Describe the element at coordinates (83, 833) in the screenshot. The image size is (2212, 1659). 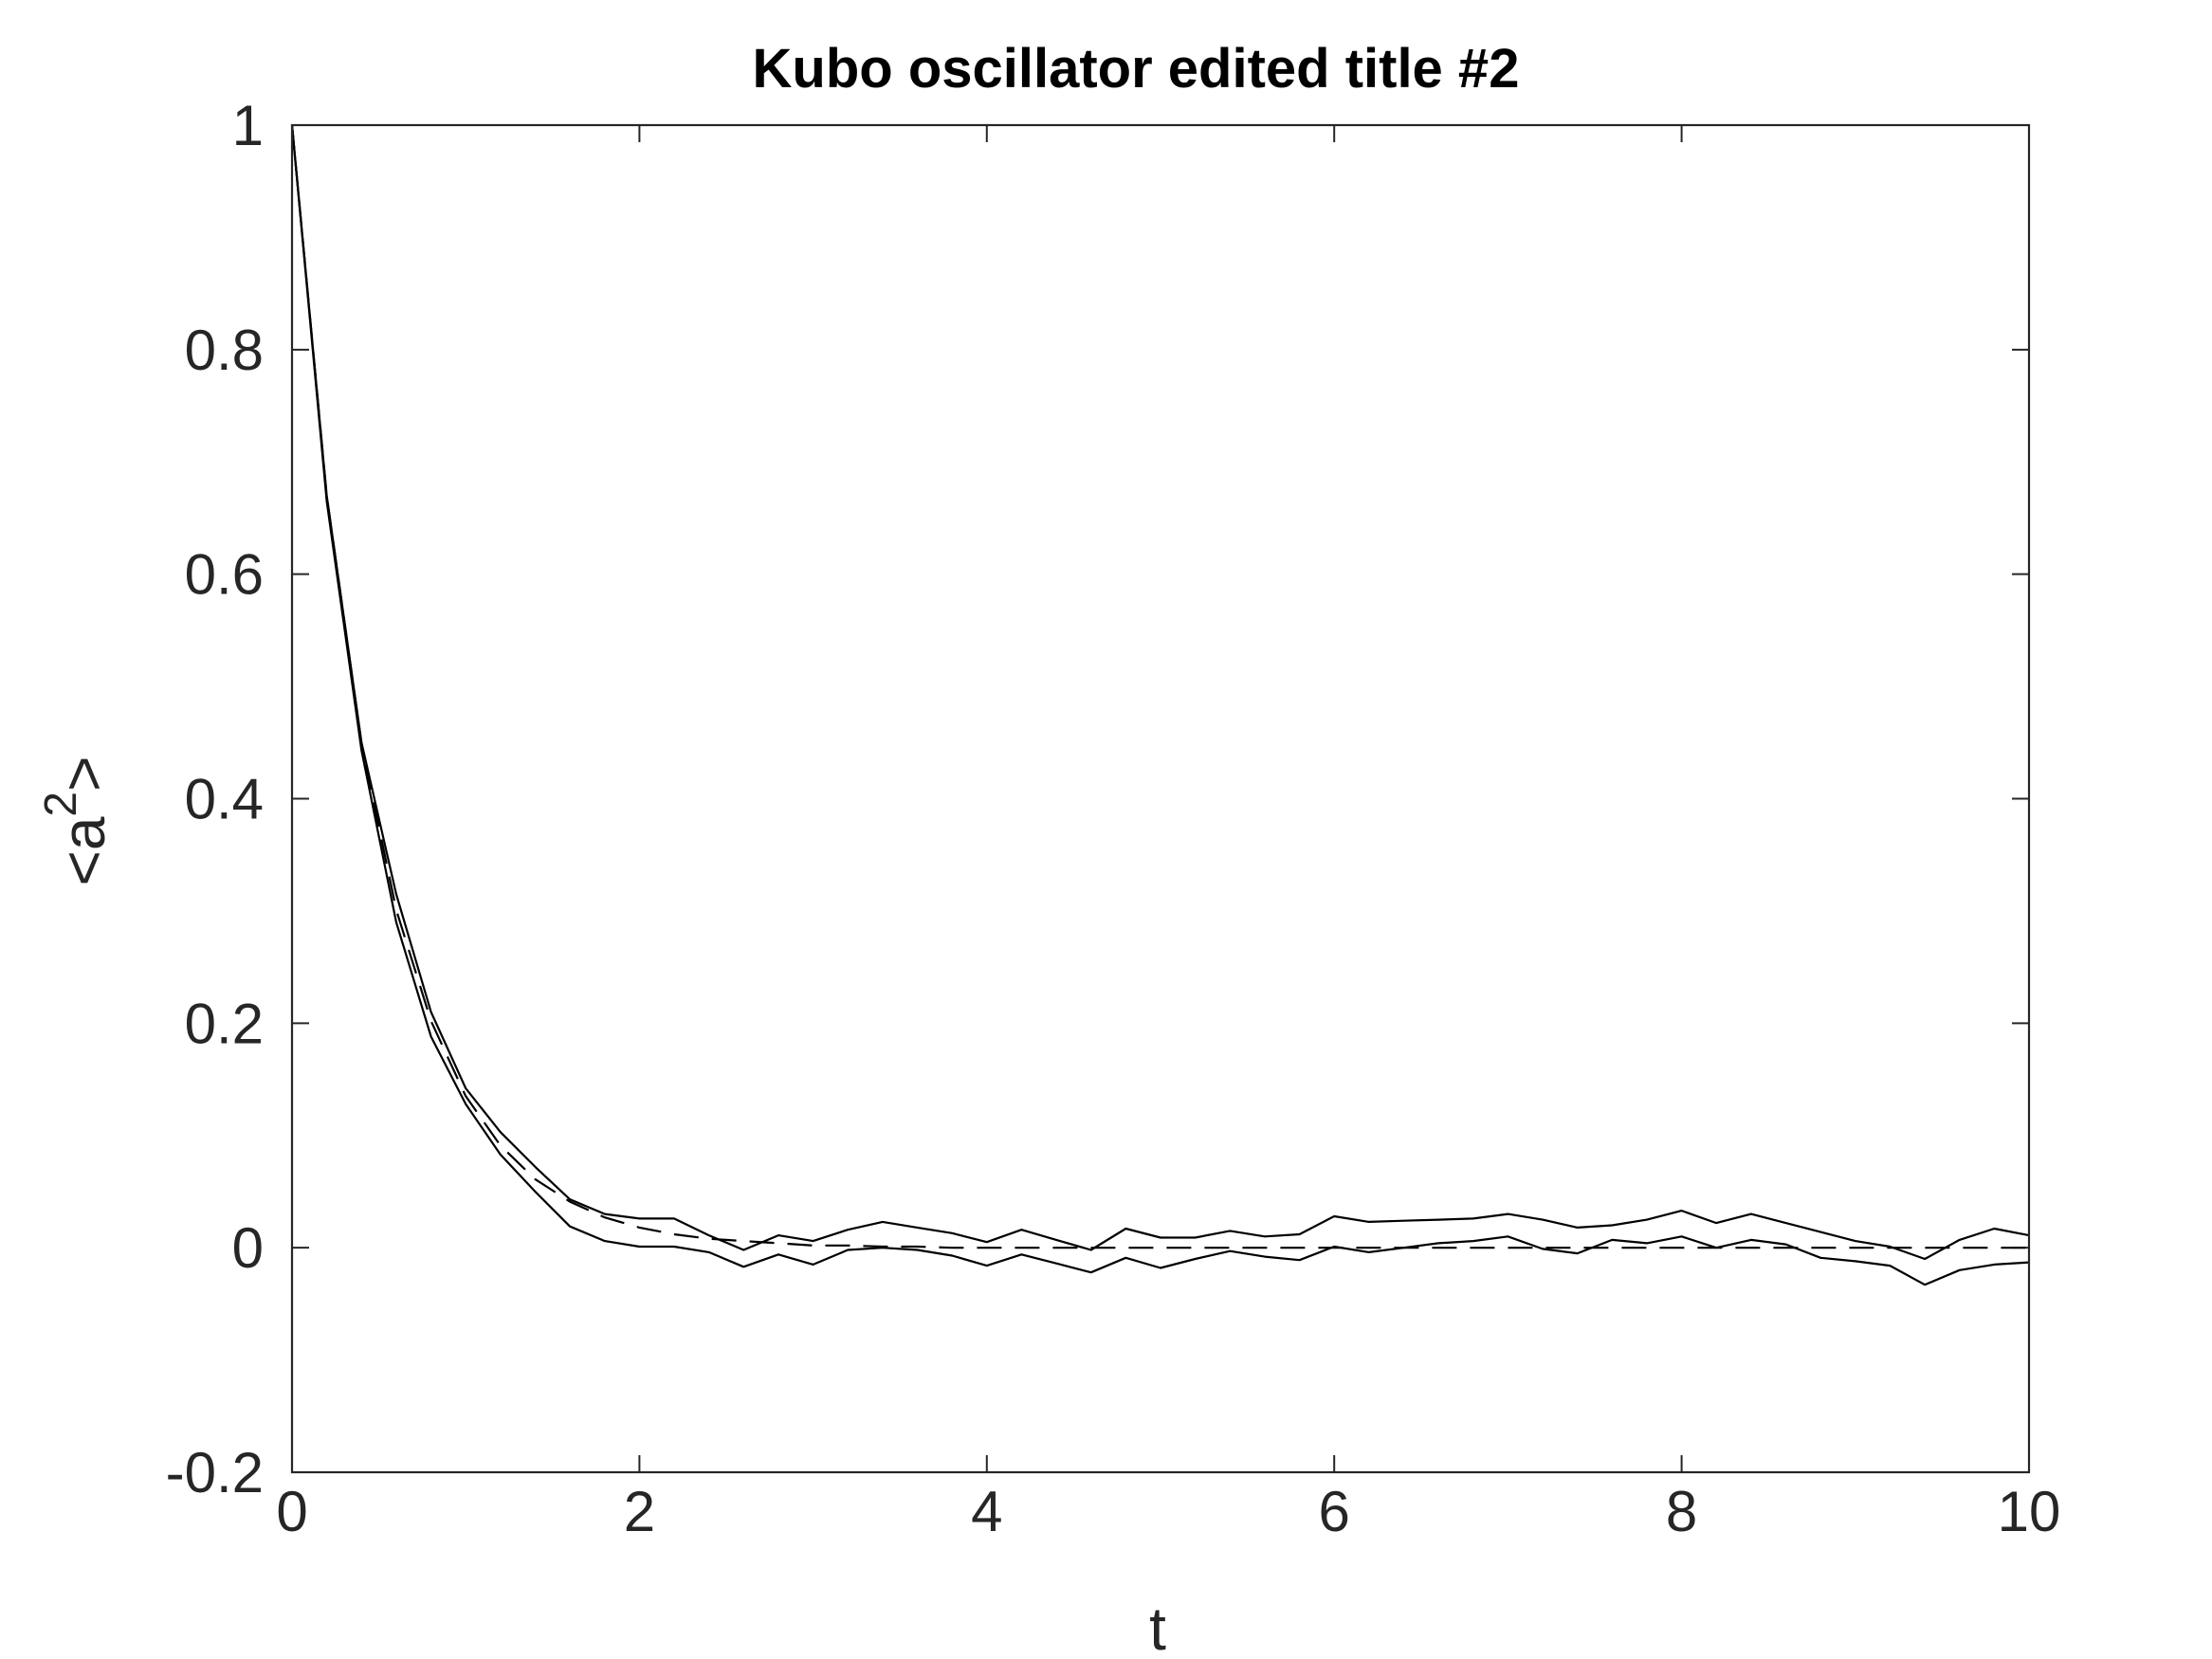
I see `y-axis-label-base: a` at that location.